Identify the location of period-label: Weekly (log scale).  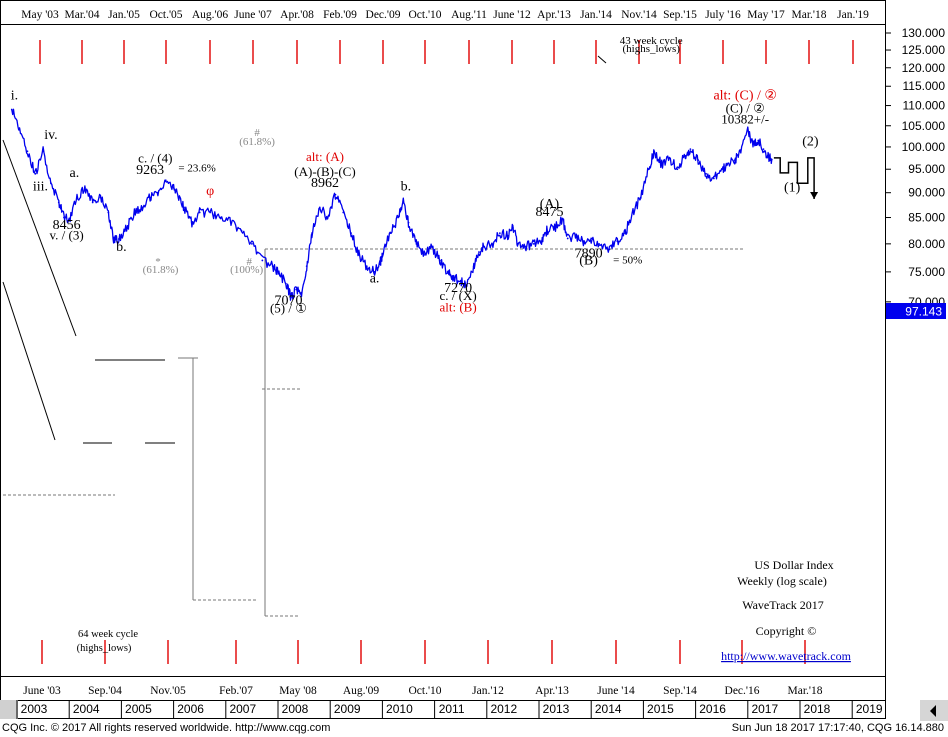
(782, 581).